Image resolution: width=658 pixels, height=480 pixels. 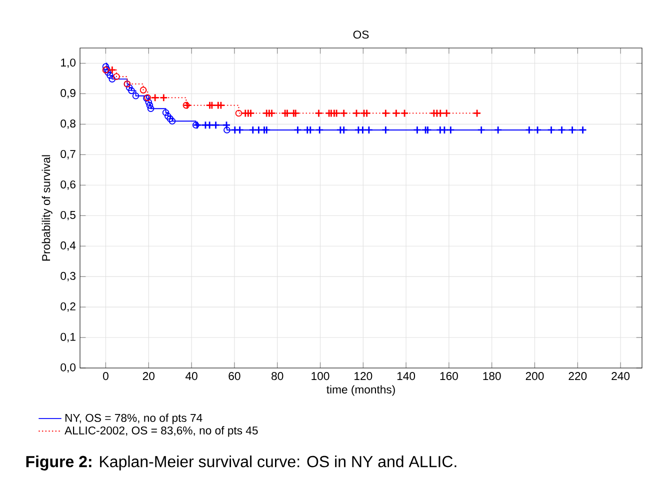 I want to click on x-tick-label: 60, so click(x=234, y=376).